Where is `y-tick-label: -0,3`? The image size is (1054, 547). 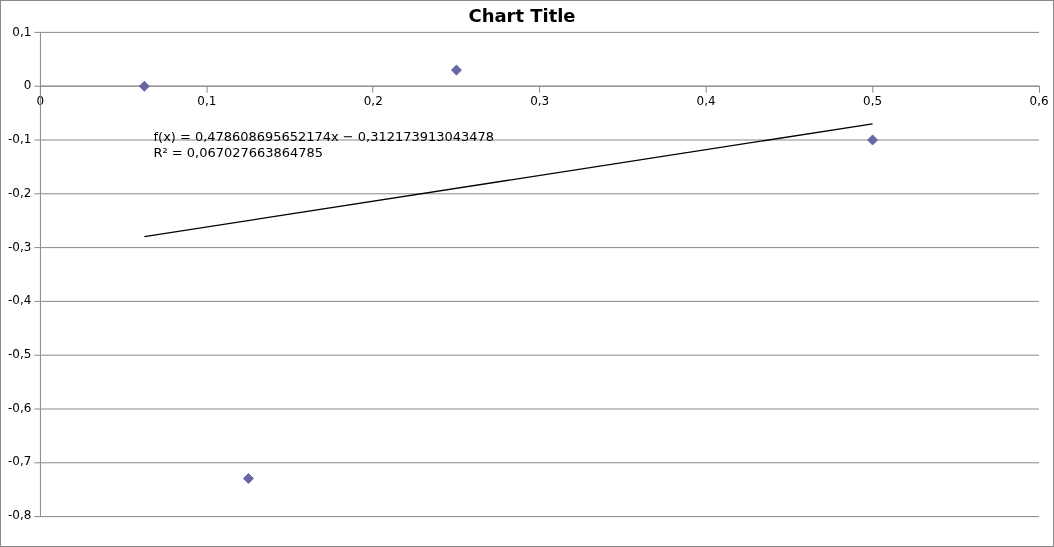 y-tick-label: -0,3 is located at coordinates (20, 246).